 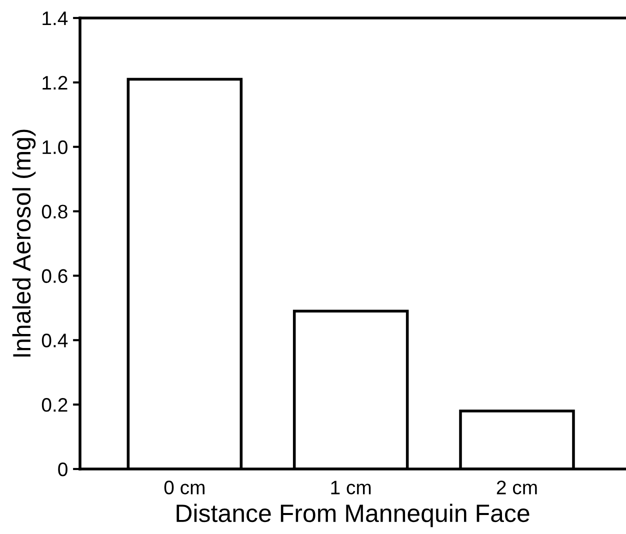 What do you see at coordinates (516, 487) in the screenshot?
I see `x-tick-label: 2 cm` at bounding box center [516, 487].